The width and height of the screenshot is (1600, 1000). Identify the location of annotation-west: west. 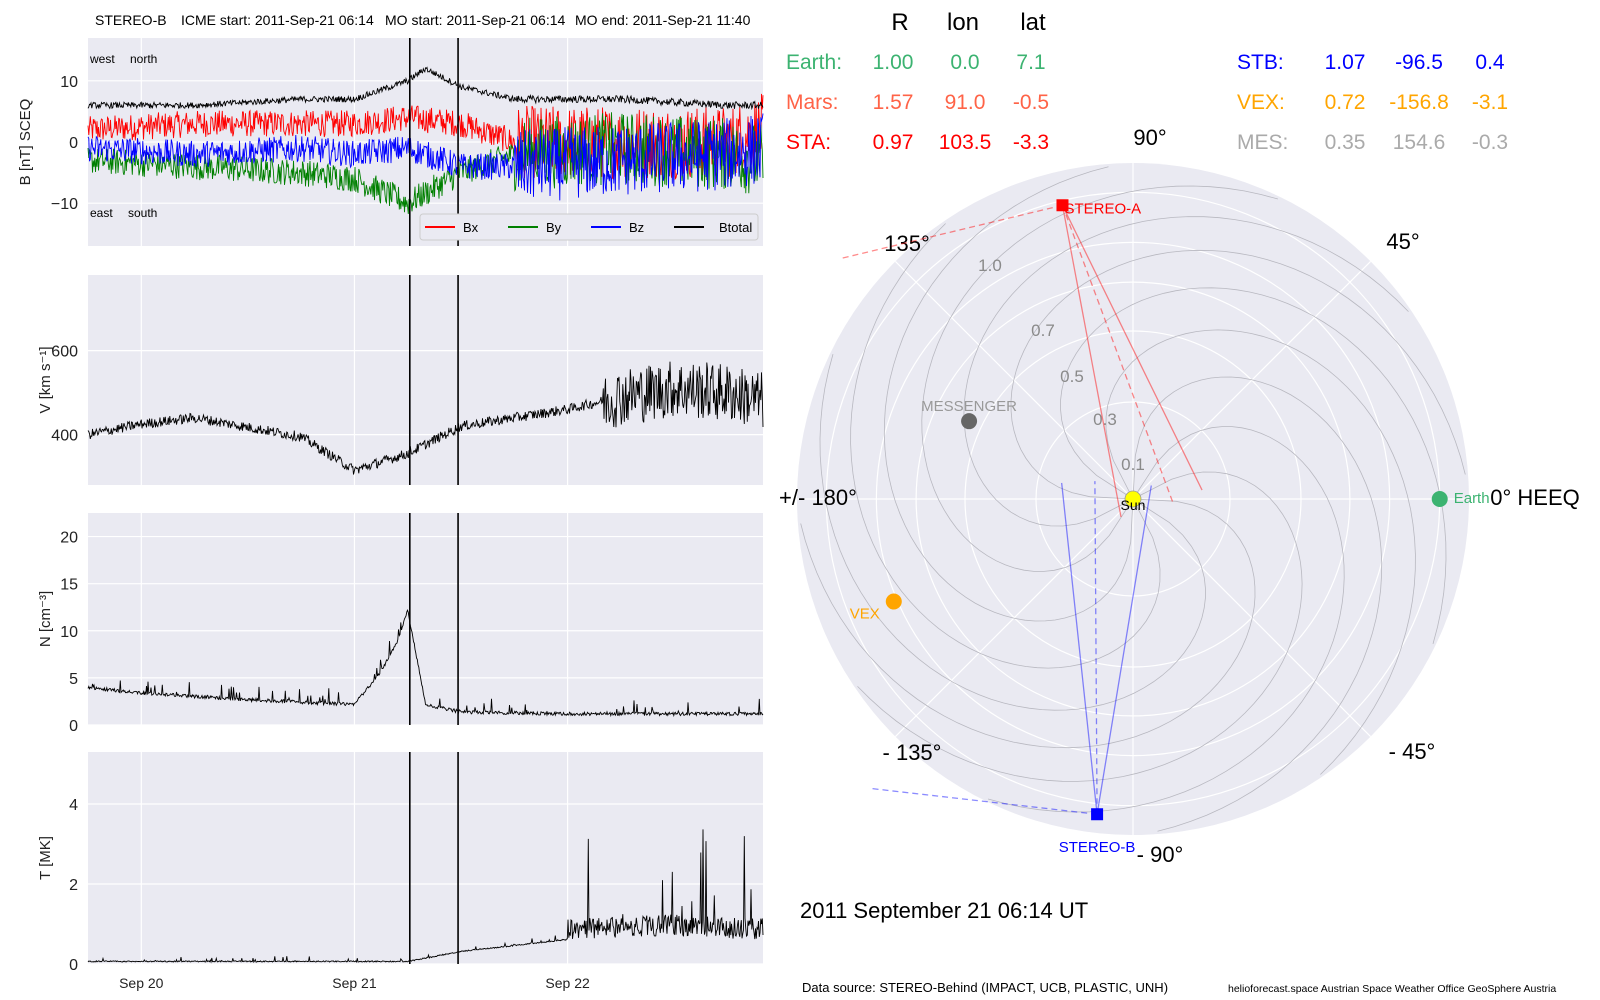
(102, 59).